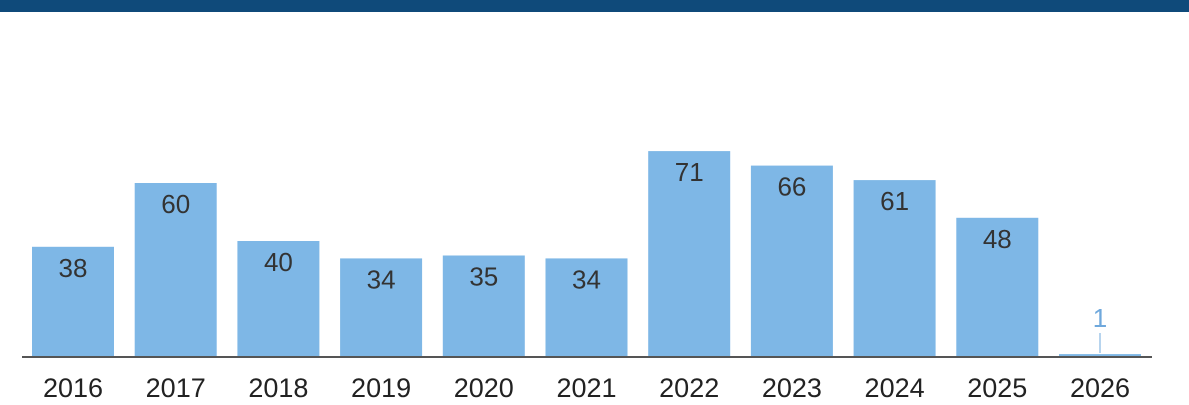  What do you see at coordinates (792, 388) in the screenshot?
I see `x-tick-label-2023: 2023` at bounding box center [792, 388].